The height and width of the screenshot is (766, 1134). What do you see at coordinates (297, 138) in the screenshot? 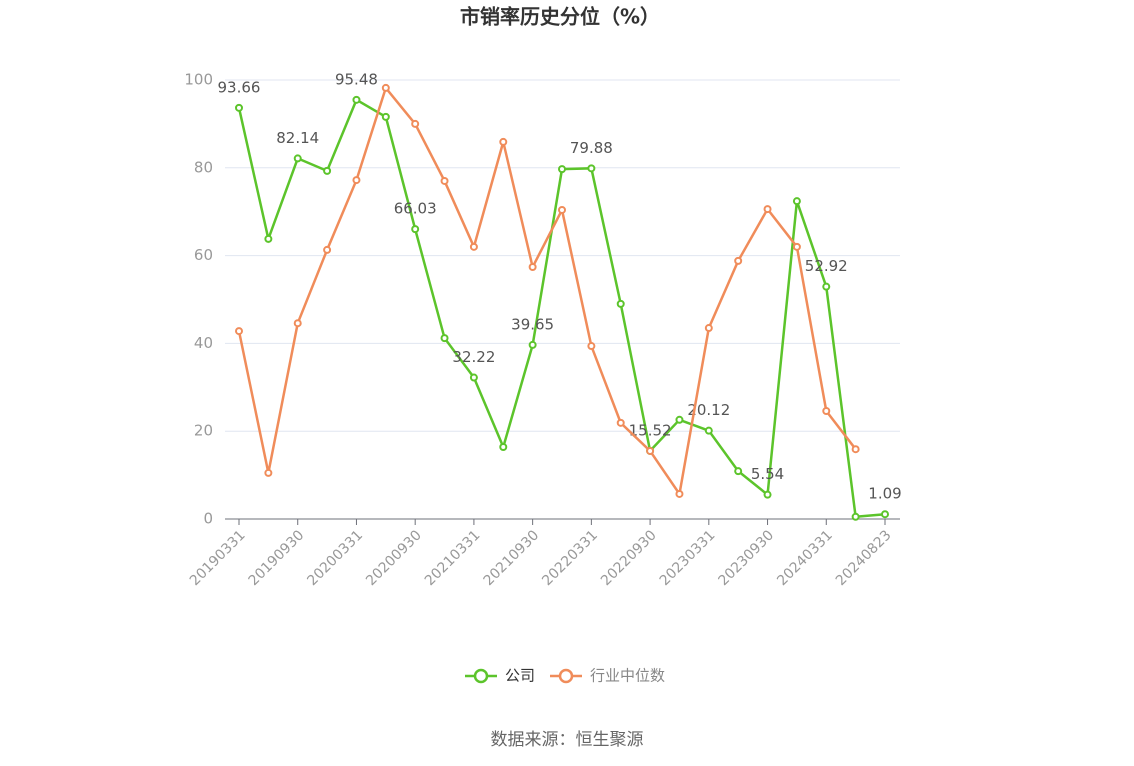
I see `value-label: 82.14` at bounding box center [297, 138].